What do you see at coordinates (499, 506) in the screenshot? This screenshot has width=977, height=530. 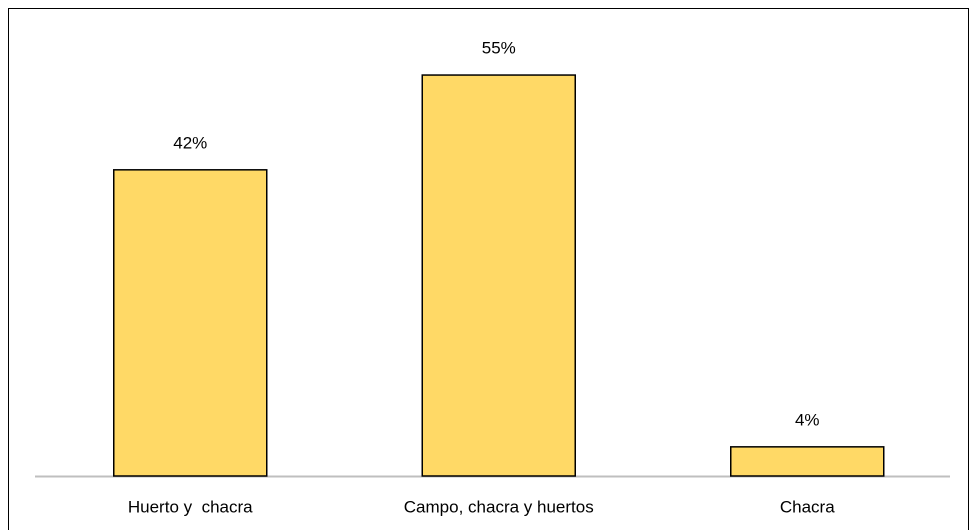 I see `x-tick-label: Campo, chacra y huertos` at bounding box center [499, 506].